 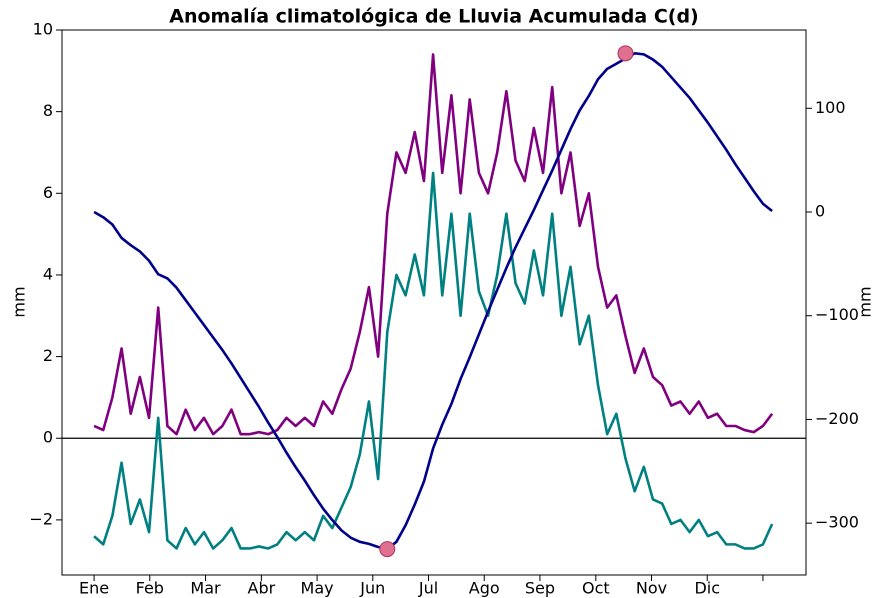 I want to click on x-tick-label: Jun, so click(x=372, y=588).